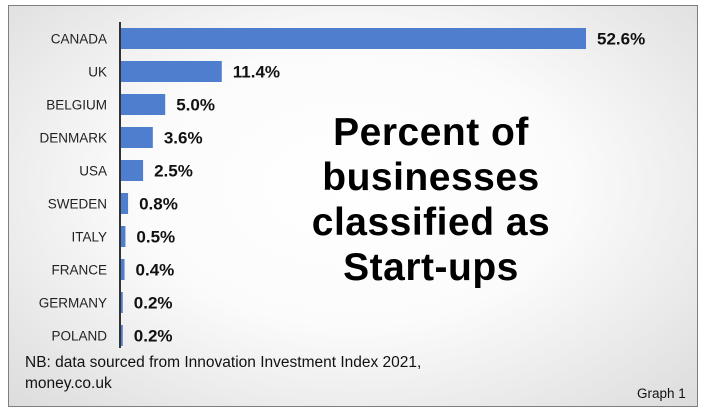 The height and width of the screenshot is (415, 707). Describe the element at coordinates (256, 72) in the screenshot. I see `value-label-uk: 11.4%` at that location.